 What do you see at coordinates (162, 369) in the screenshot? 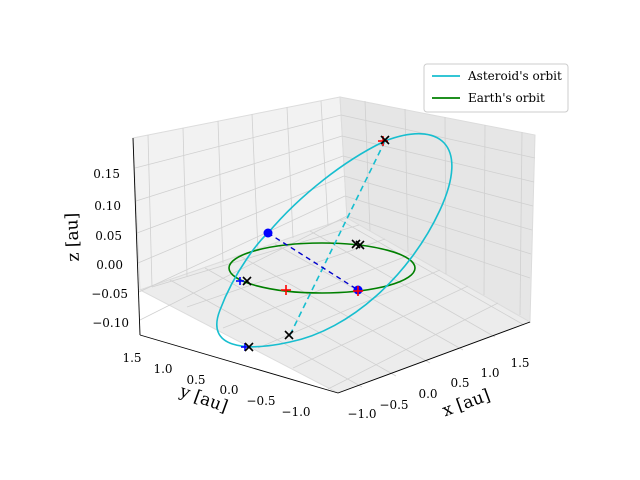
I see `y-tick-label: 1.0` at bounding box center [162, 369].